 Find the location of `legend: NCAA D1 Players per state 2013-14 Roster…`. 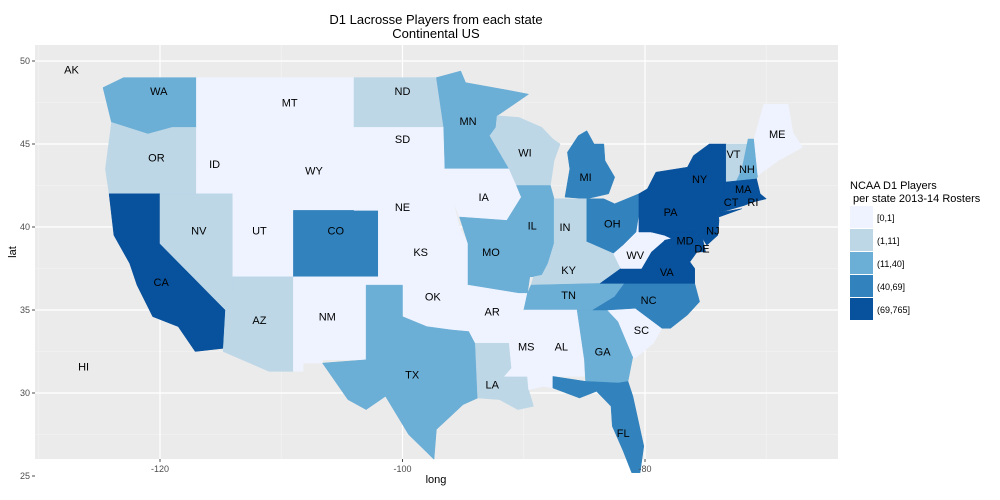

legend: NCAA D1 Players per state 2013-14 Roster… is located at coordinates (915, 250).